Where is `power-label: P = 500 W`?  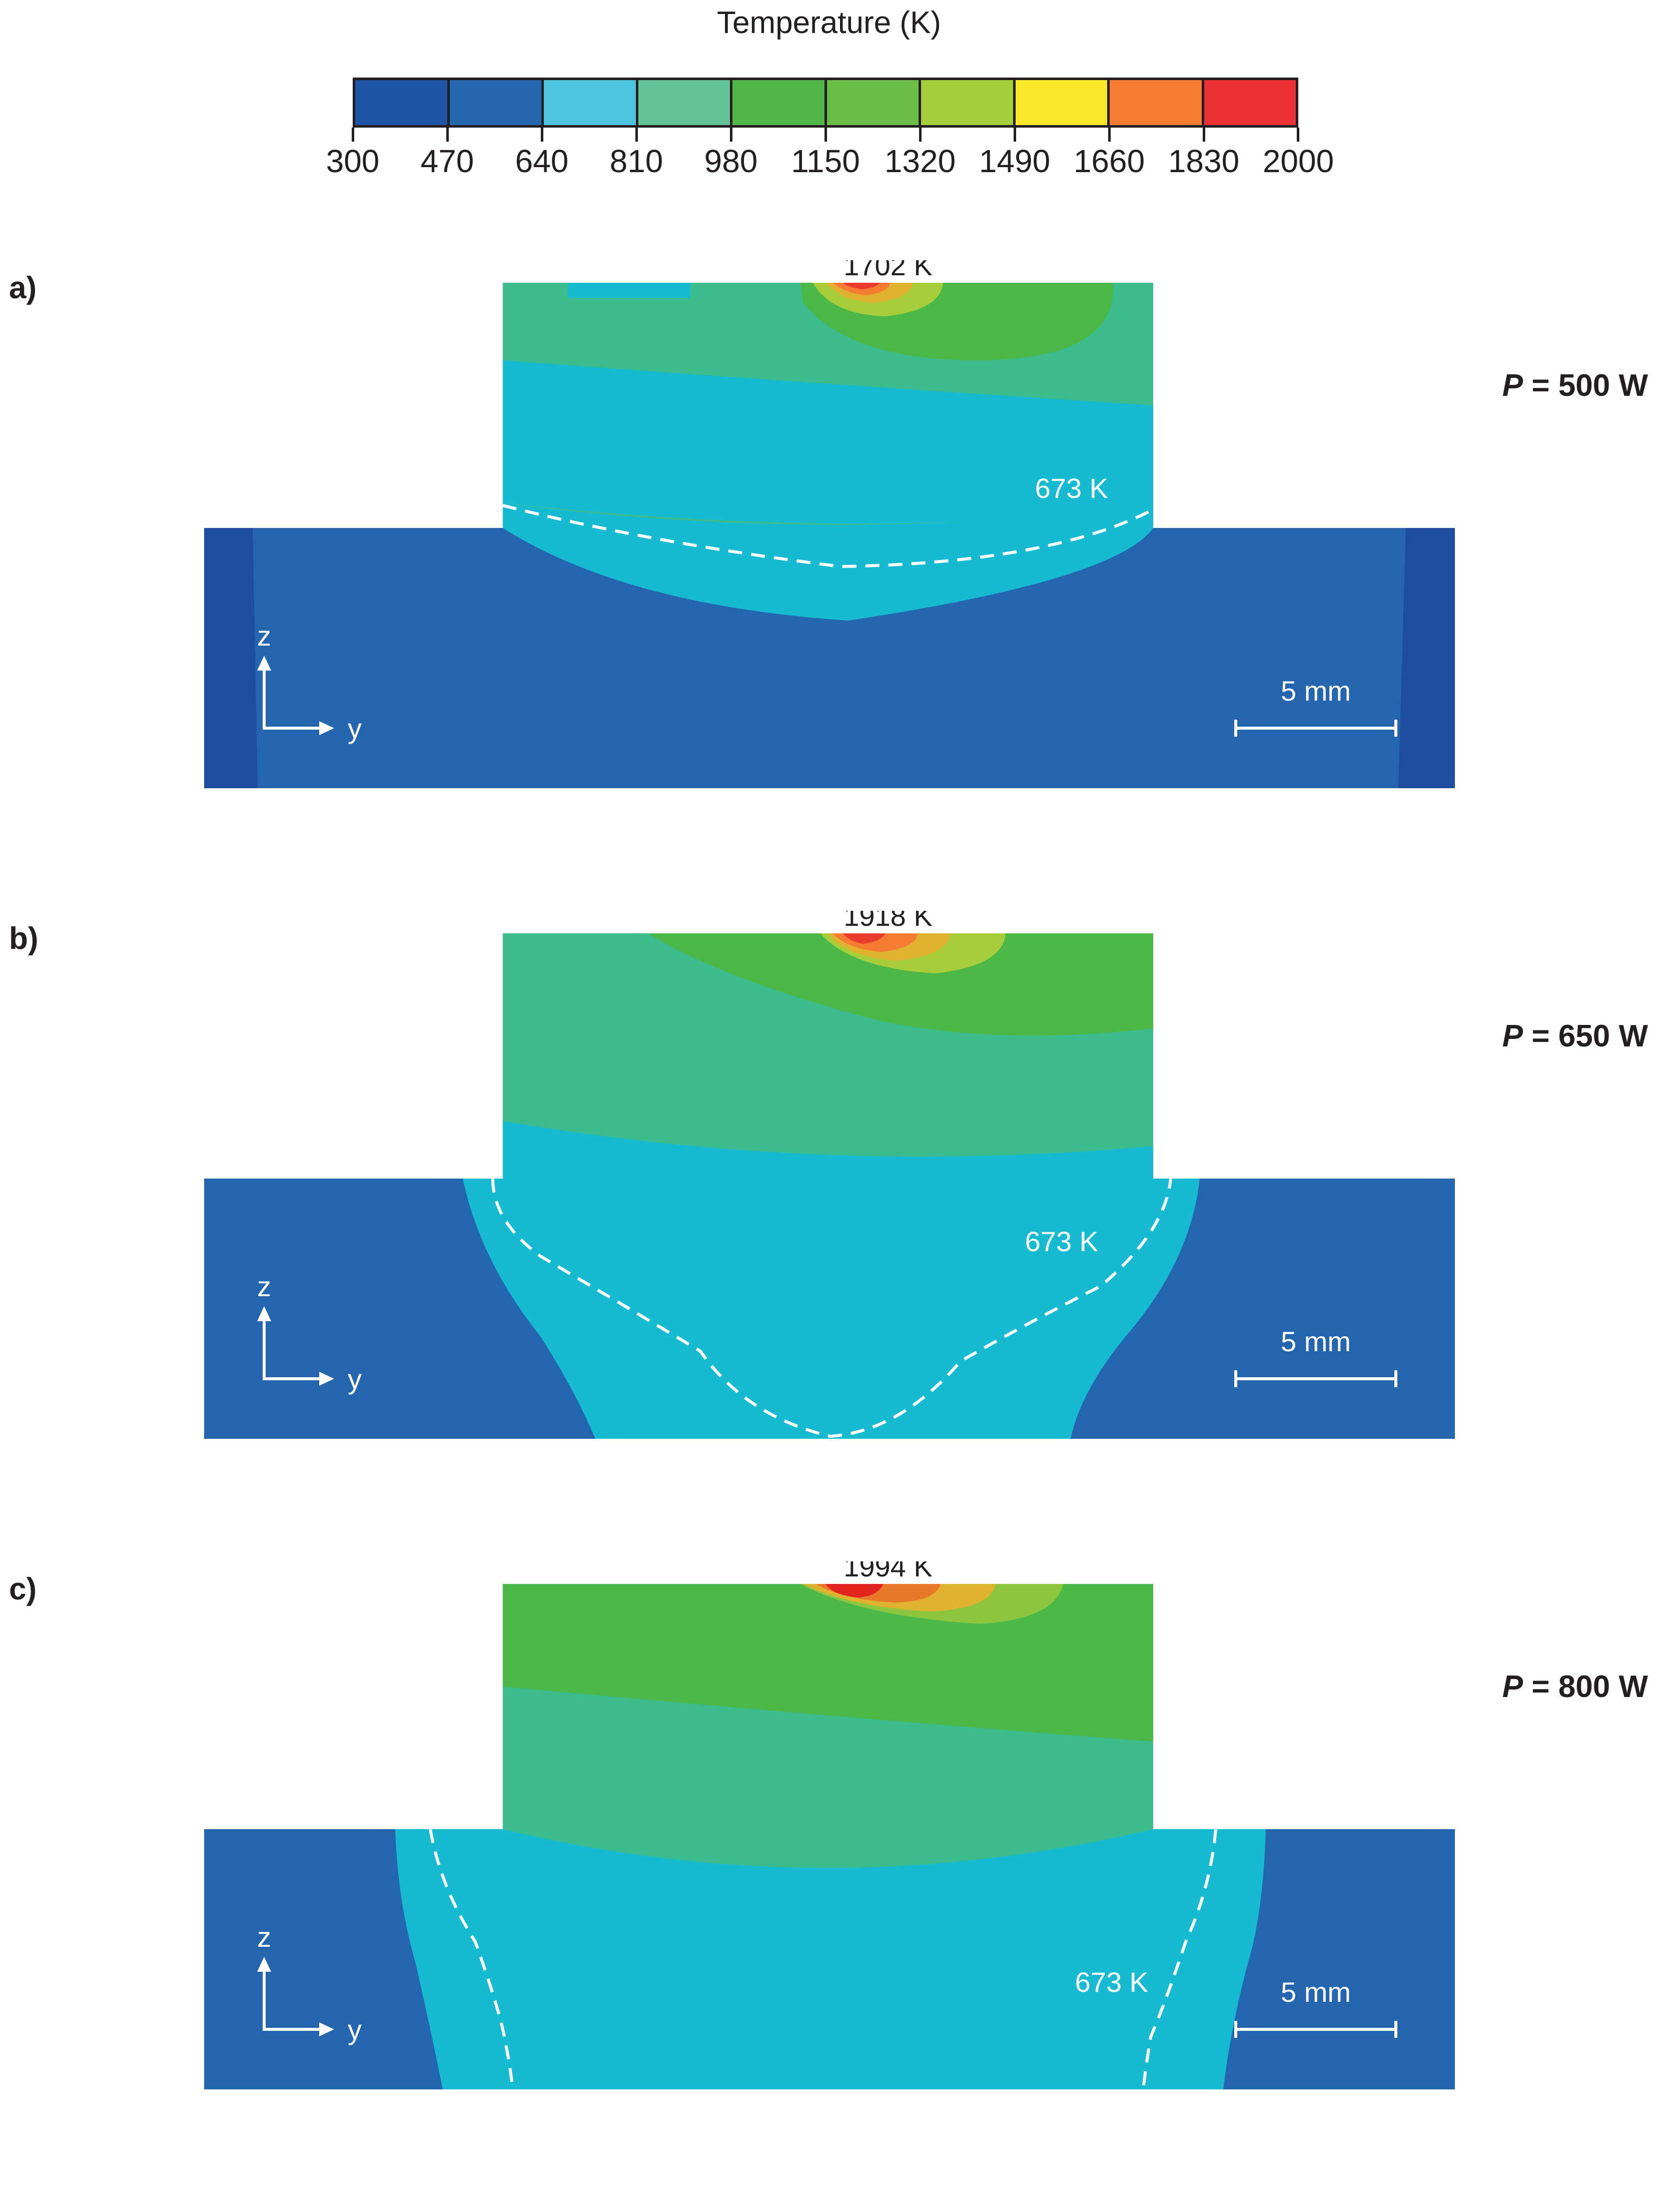 power-label: P = 500 W is located at coordinates (1575, 385).